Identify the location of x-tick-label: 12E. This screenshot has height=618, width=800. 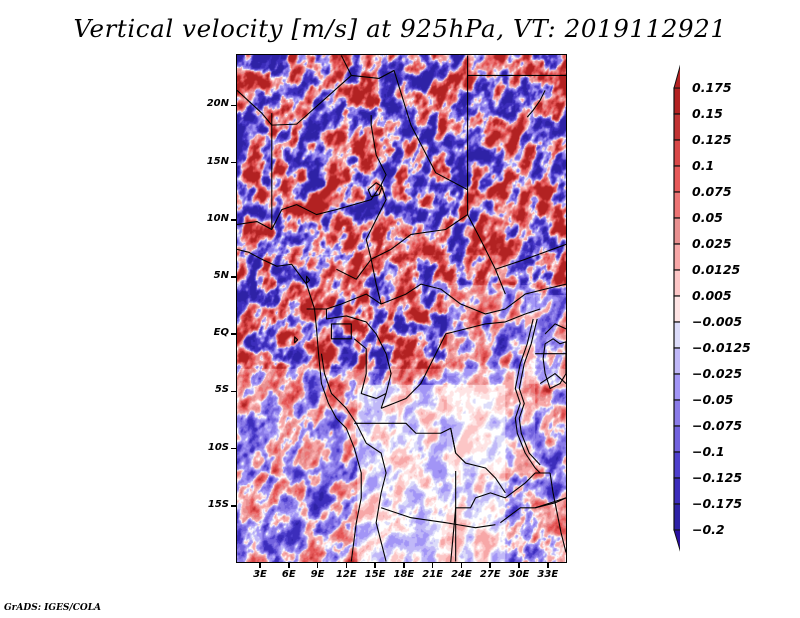
(346, 574).